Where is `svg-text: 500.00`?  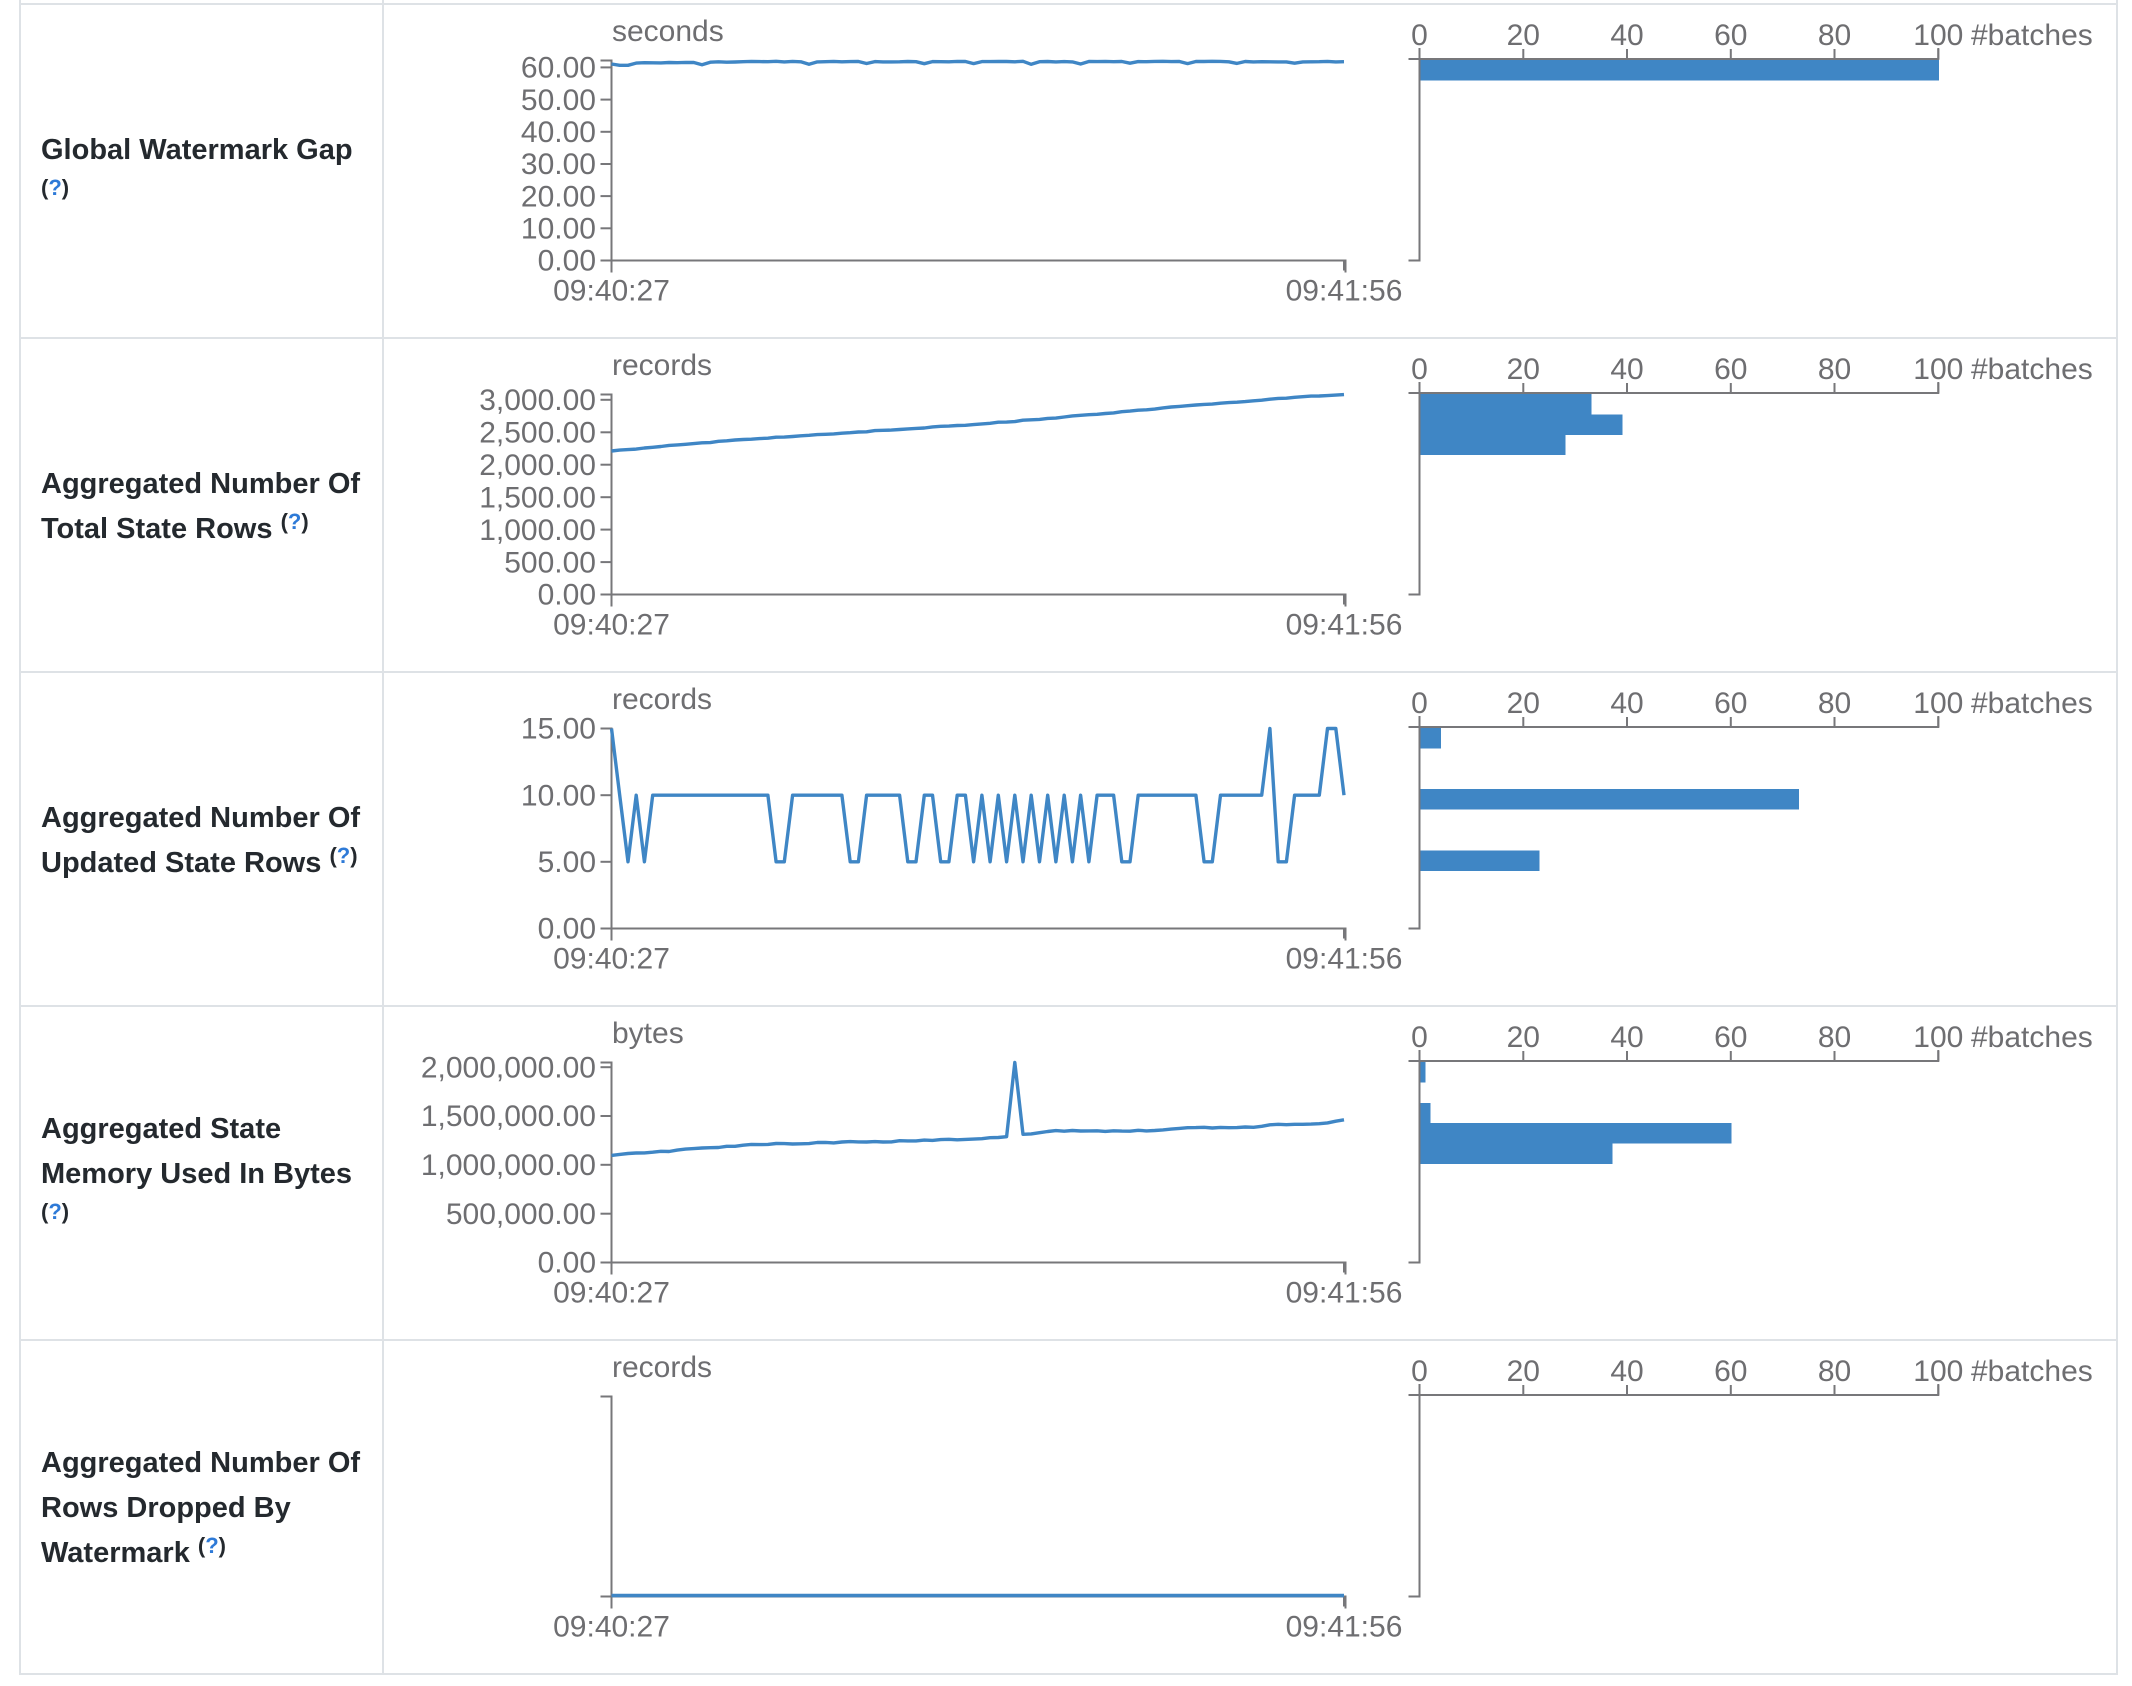
svg-text: 500.00 is located at coordinates (550, 562).